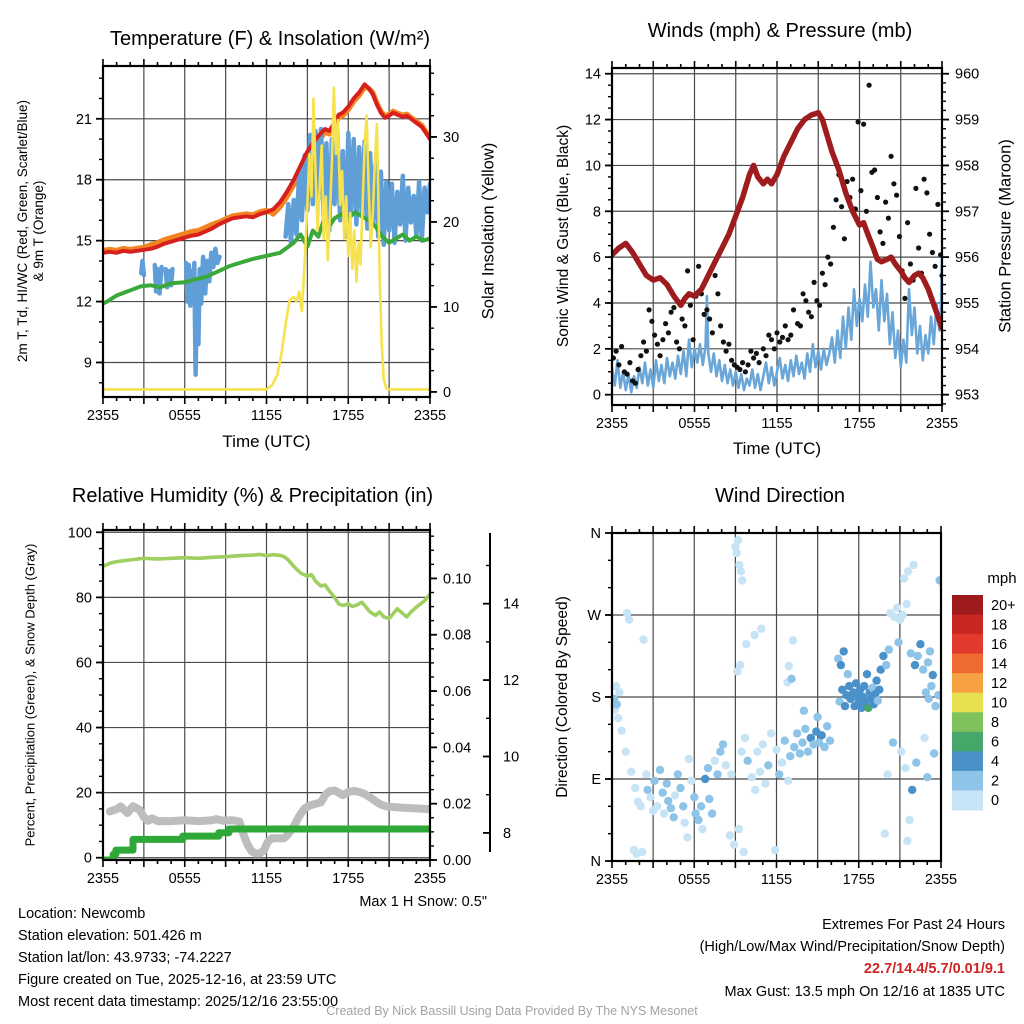 This screenshot has height=1024, width=1024. I want to click on max-snow-text: Max 1 H Snow: 0.5", so click(423, 902).